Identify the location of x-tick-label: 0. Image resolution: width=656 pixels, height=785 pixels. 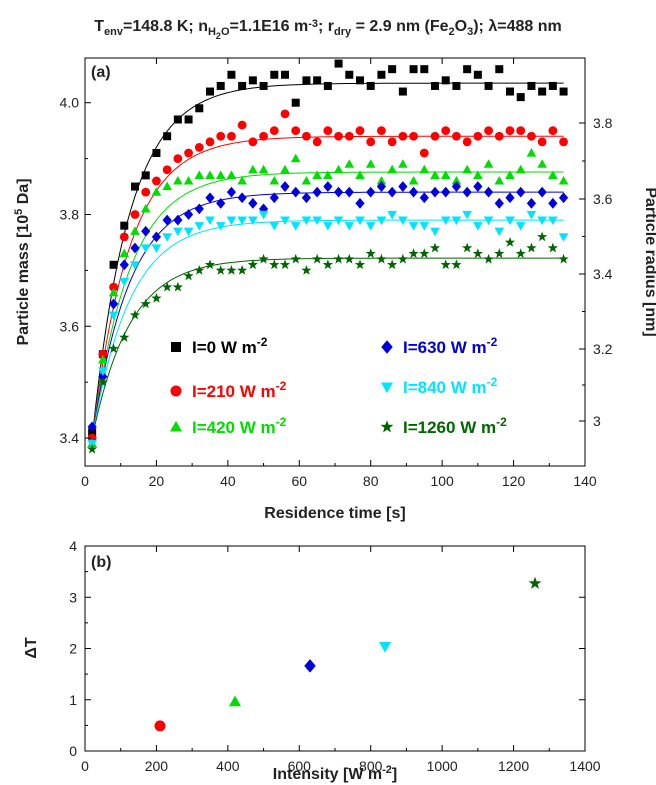
(85, 766).